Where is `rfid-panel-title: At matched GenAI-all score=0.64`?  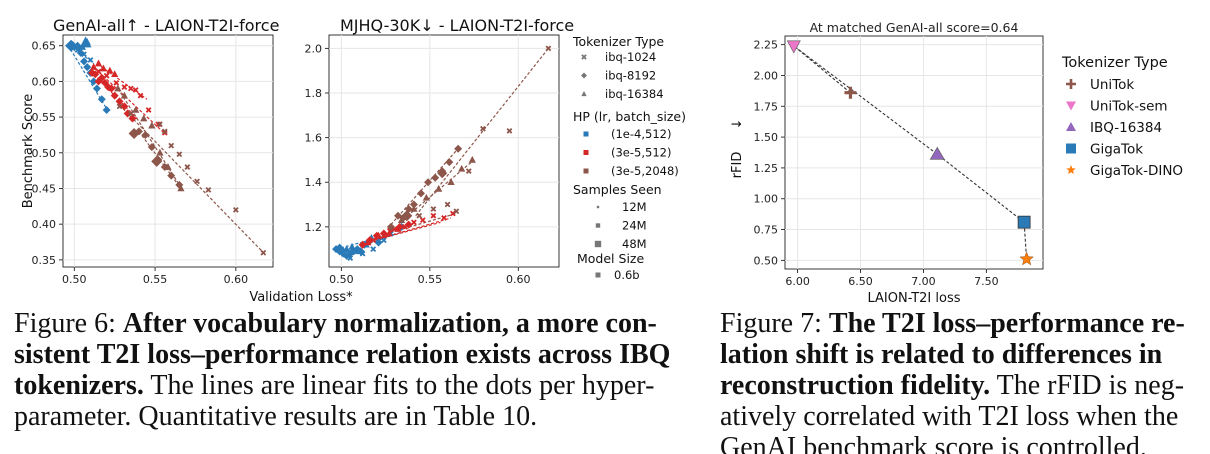 rfid-panel-title: At matched GenAI-all score=0.64 is located at coordinates (914, 27).